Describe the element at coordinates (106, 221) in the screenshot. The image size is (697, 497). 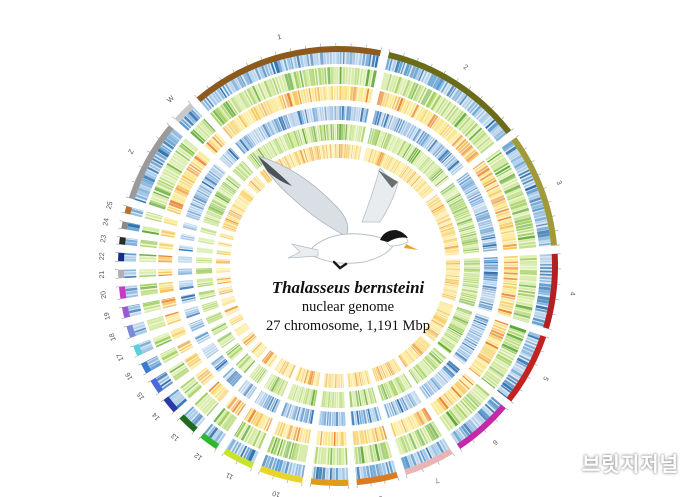
I see `chromosome-label-24: 24` at that location.